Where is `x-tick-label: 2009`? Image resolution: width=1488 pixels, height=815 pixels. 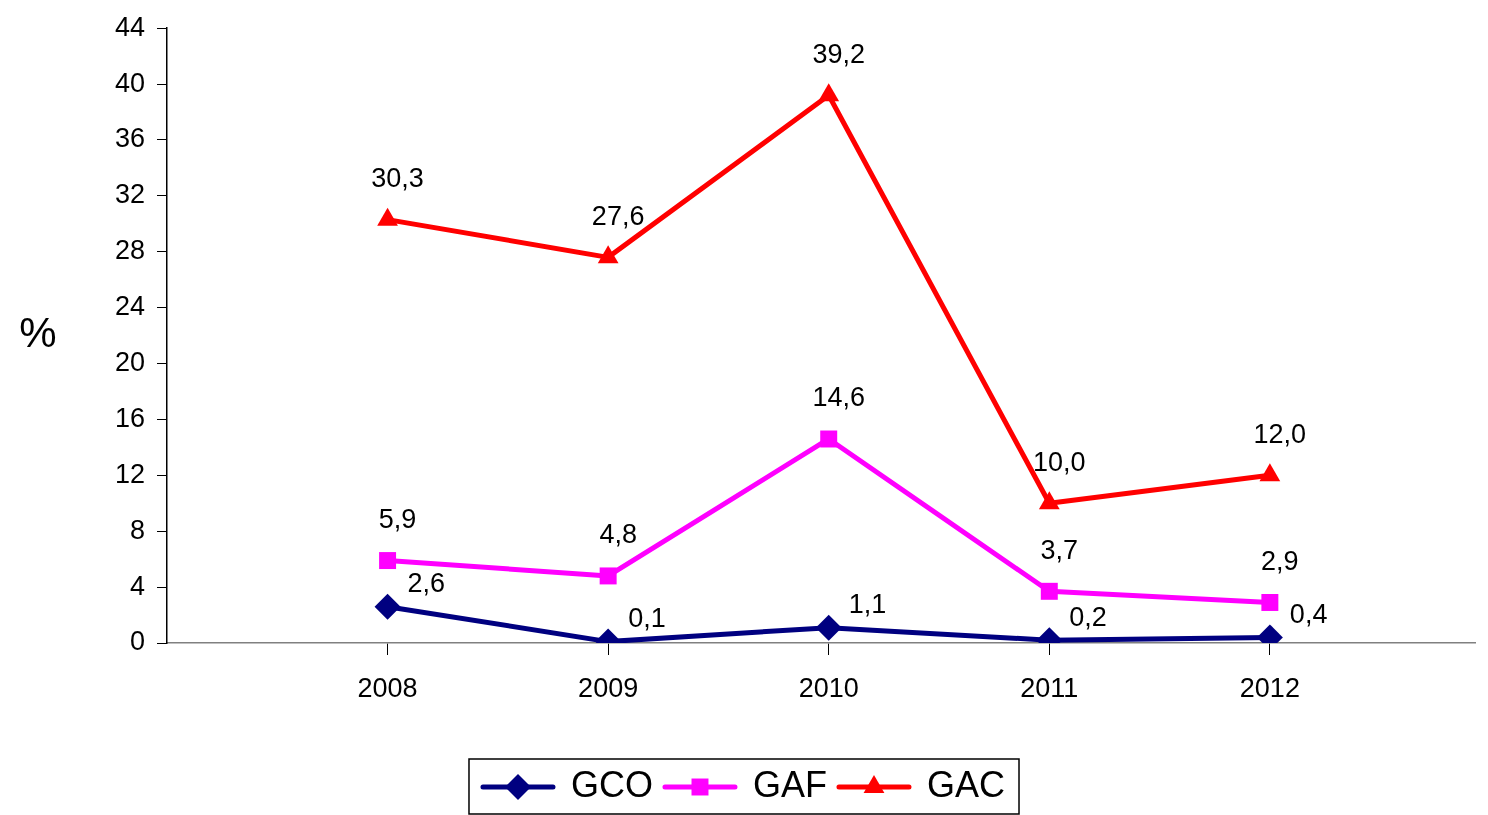 x-tick-label: 2009 is located at coordinates (608, 687).